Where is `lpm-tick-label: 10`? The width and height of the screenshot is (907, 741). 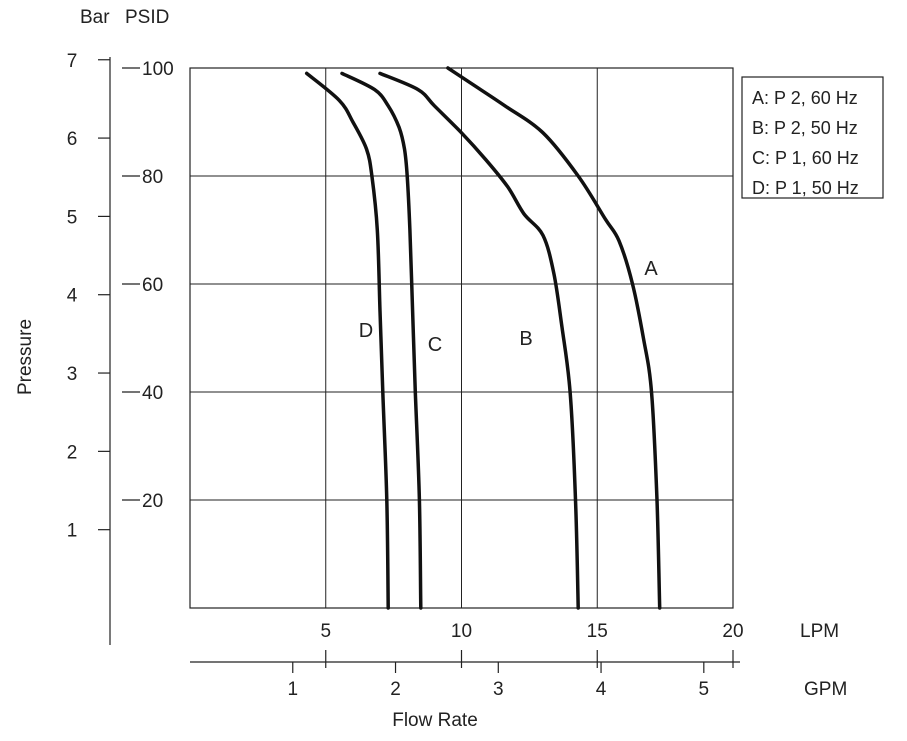
lpm-tick-label: 10 is located at coordinates (461, 631).